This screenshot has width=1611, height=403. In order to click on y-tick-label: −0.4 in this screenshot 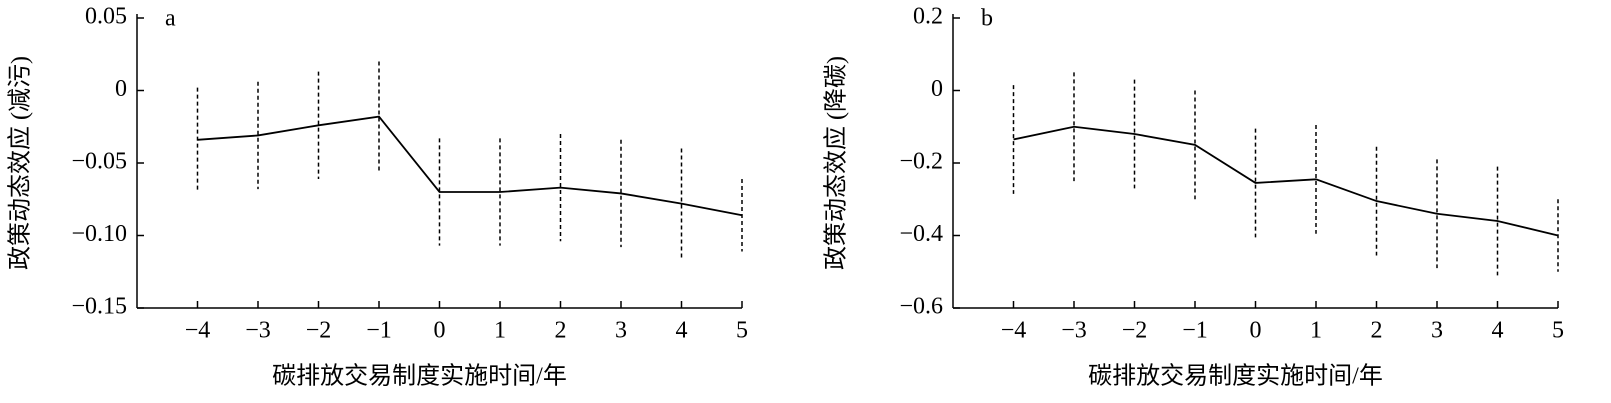, I will do `click(921, 234)`.